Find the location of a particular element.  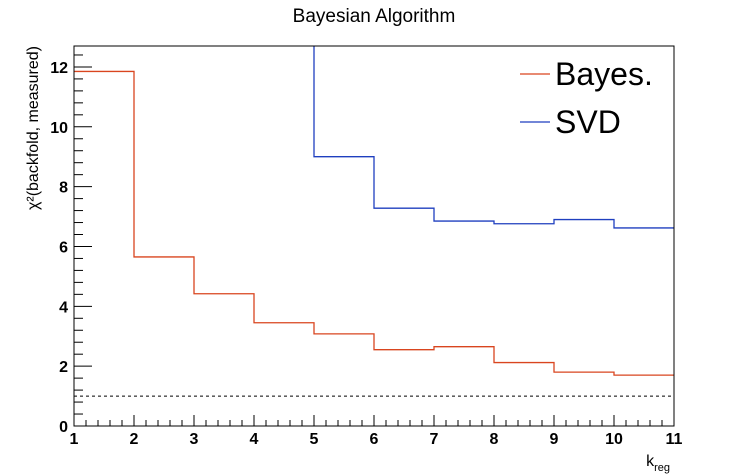

x-tick-label: 5 is located at coordinates (314, 439).